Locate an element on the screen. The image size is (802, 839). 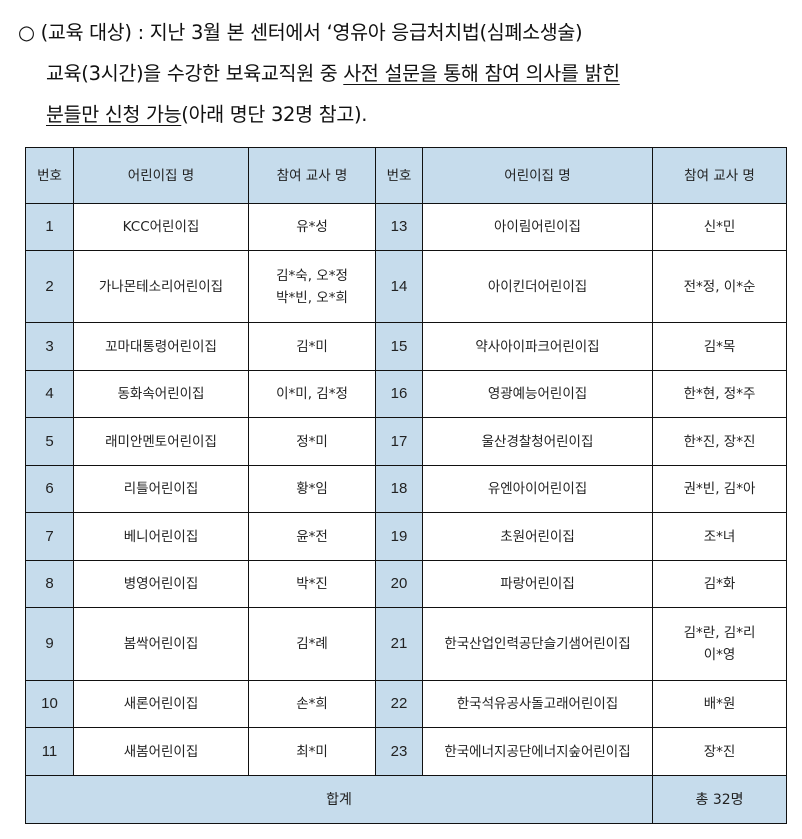
table-row: 4 동화속어린이집 이*미, 김*정 16 영광예능어린이집 한*현, 정*주 is located at coordinates (406, 394).